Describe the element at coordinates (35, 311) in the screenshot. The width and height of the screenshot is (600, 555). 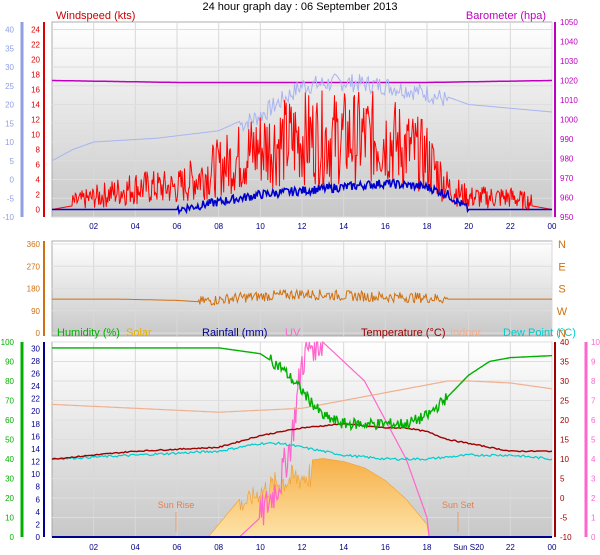
I see `direction-tick-label: 90` at that location.